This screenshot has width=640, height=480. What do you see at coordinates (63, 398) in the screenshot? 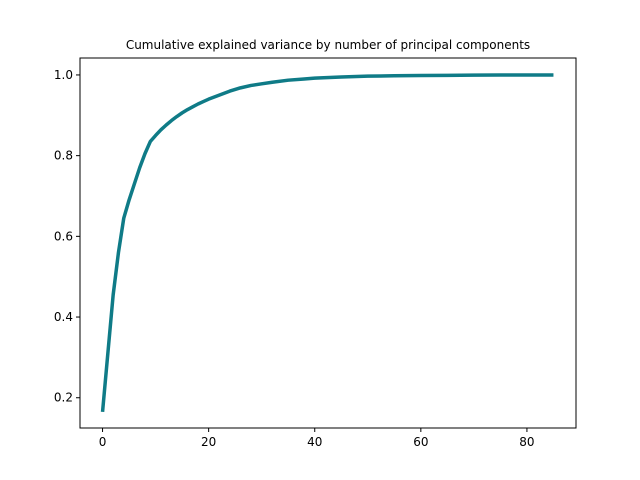
I see `y-tick-label: 0.2` at bounding box center [63, 398].